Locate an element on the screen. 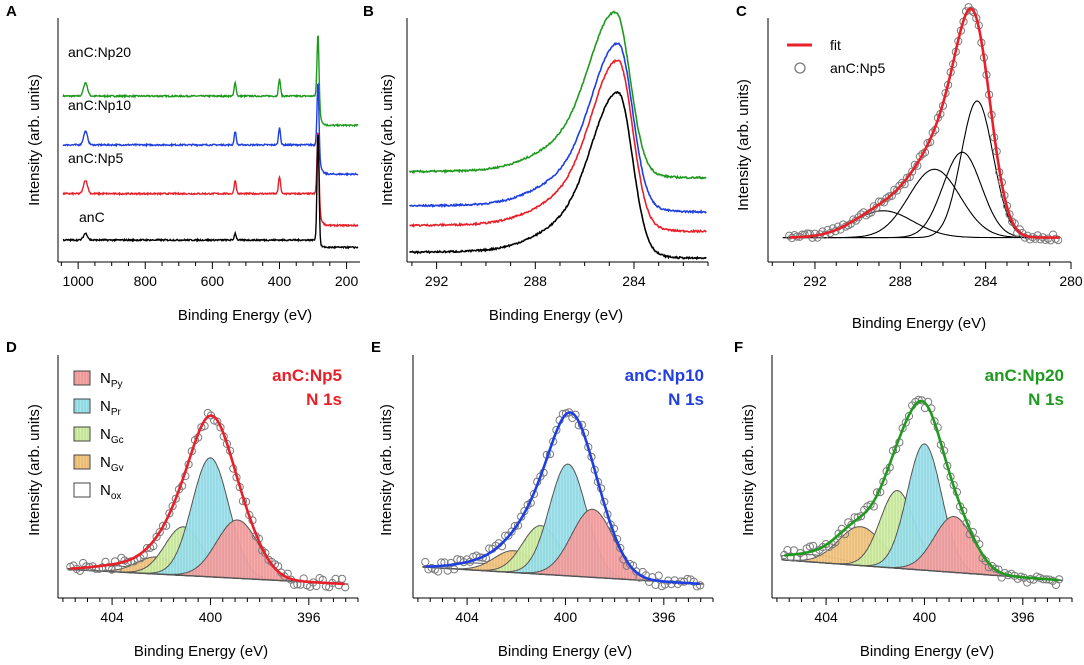  legend-label-npy: NPy is located at coordinates (111, 380).